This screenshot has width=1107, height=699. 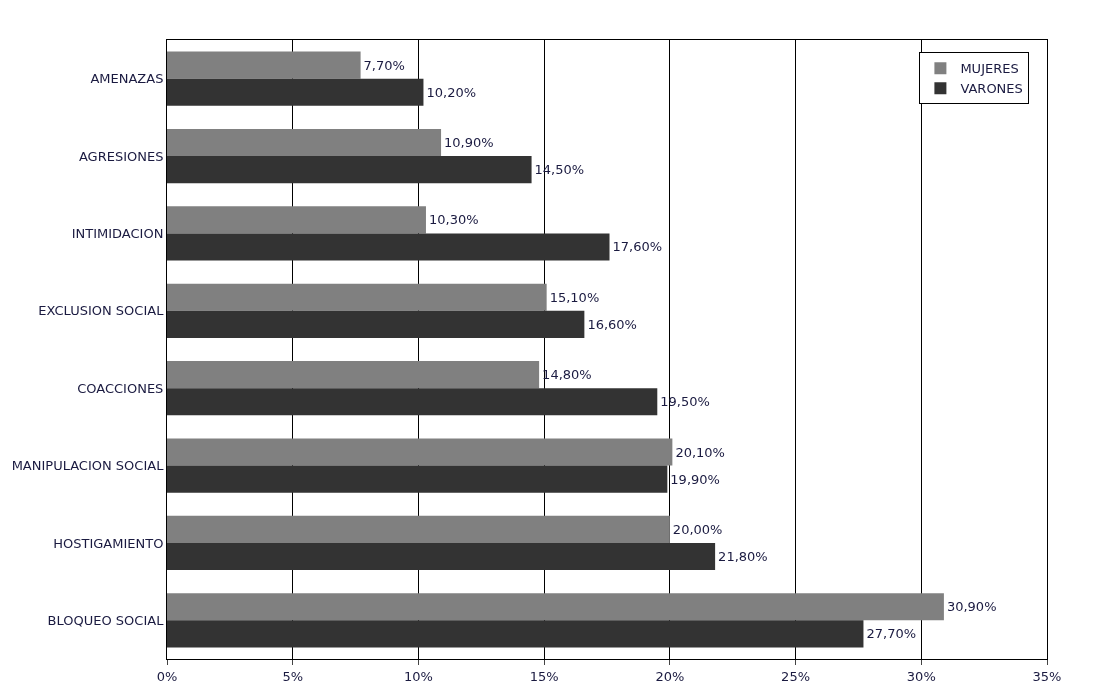 What do you see at coordinates (101, 311) in the screenshot?
I see `y-tick-label: EXCLUSION SOCIAL` at bounding box center [101, 311].